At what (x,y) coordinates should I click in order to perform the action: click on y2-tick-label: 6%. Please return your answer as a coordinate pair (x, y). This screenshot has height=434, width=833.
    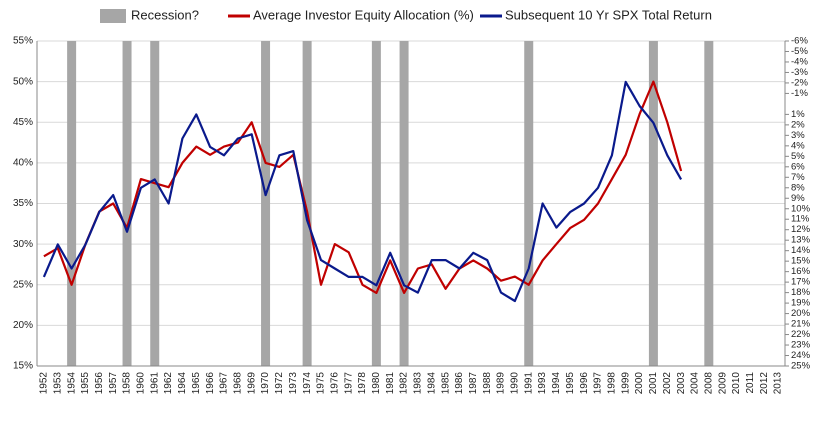
    Looking at the image, I should click on (798, 166).